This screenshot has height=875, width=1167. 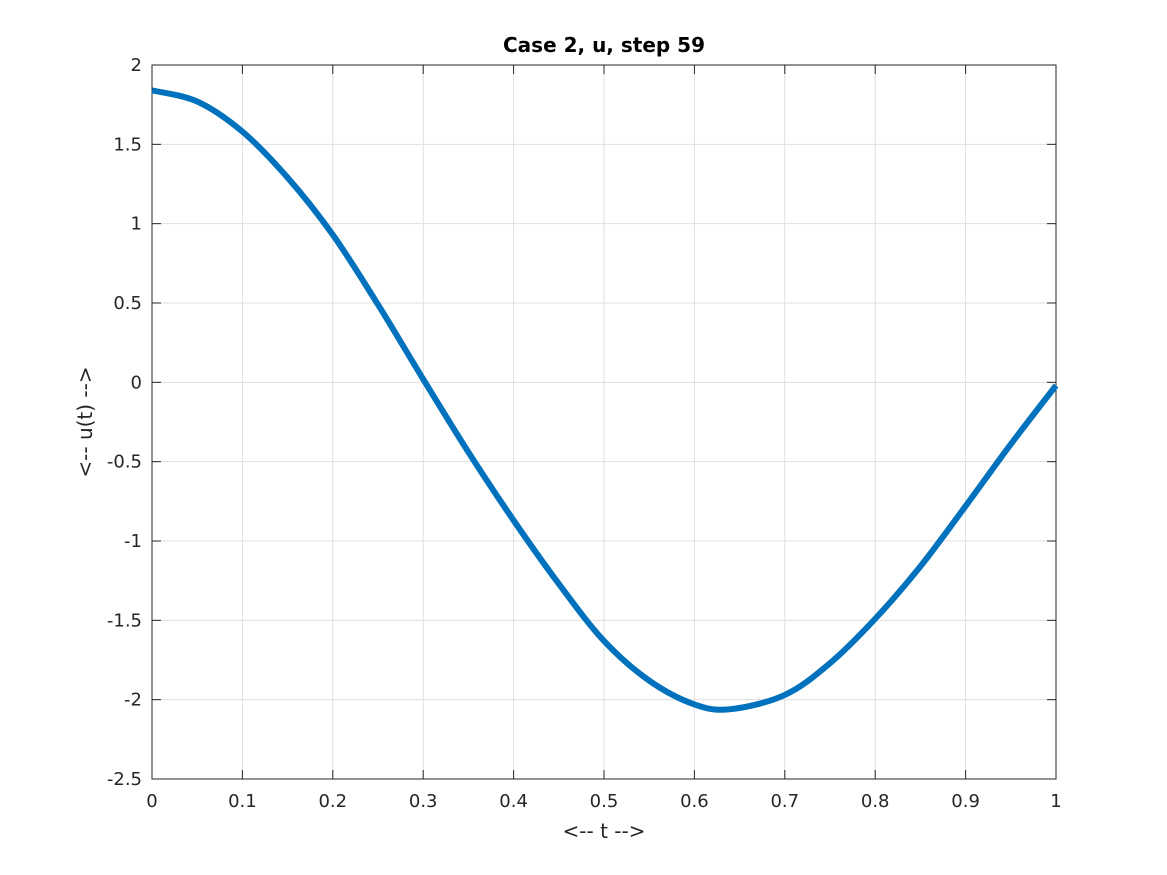 I want to click on y-tick-labels: 2 1.5 1 0.5 0 -0.5 -1 -1.5 -2 -2.5, so click(x=124, y=422).